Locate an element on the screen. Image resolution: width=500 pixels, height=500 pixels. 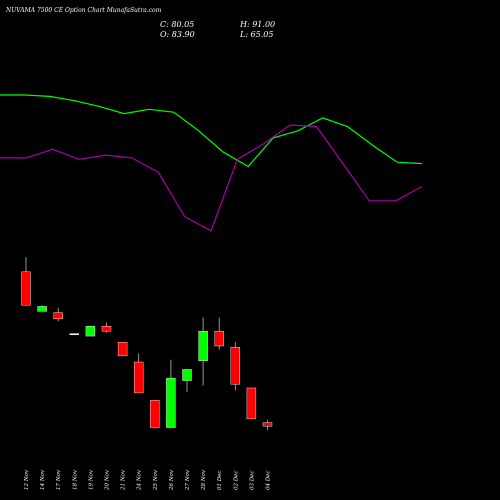
x-tick-label: 19 Nov is located at coordinates (91, 479).